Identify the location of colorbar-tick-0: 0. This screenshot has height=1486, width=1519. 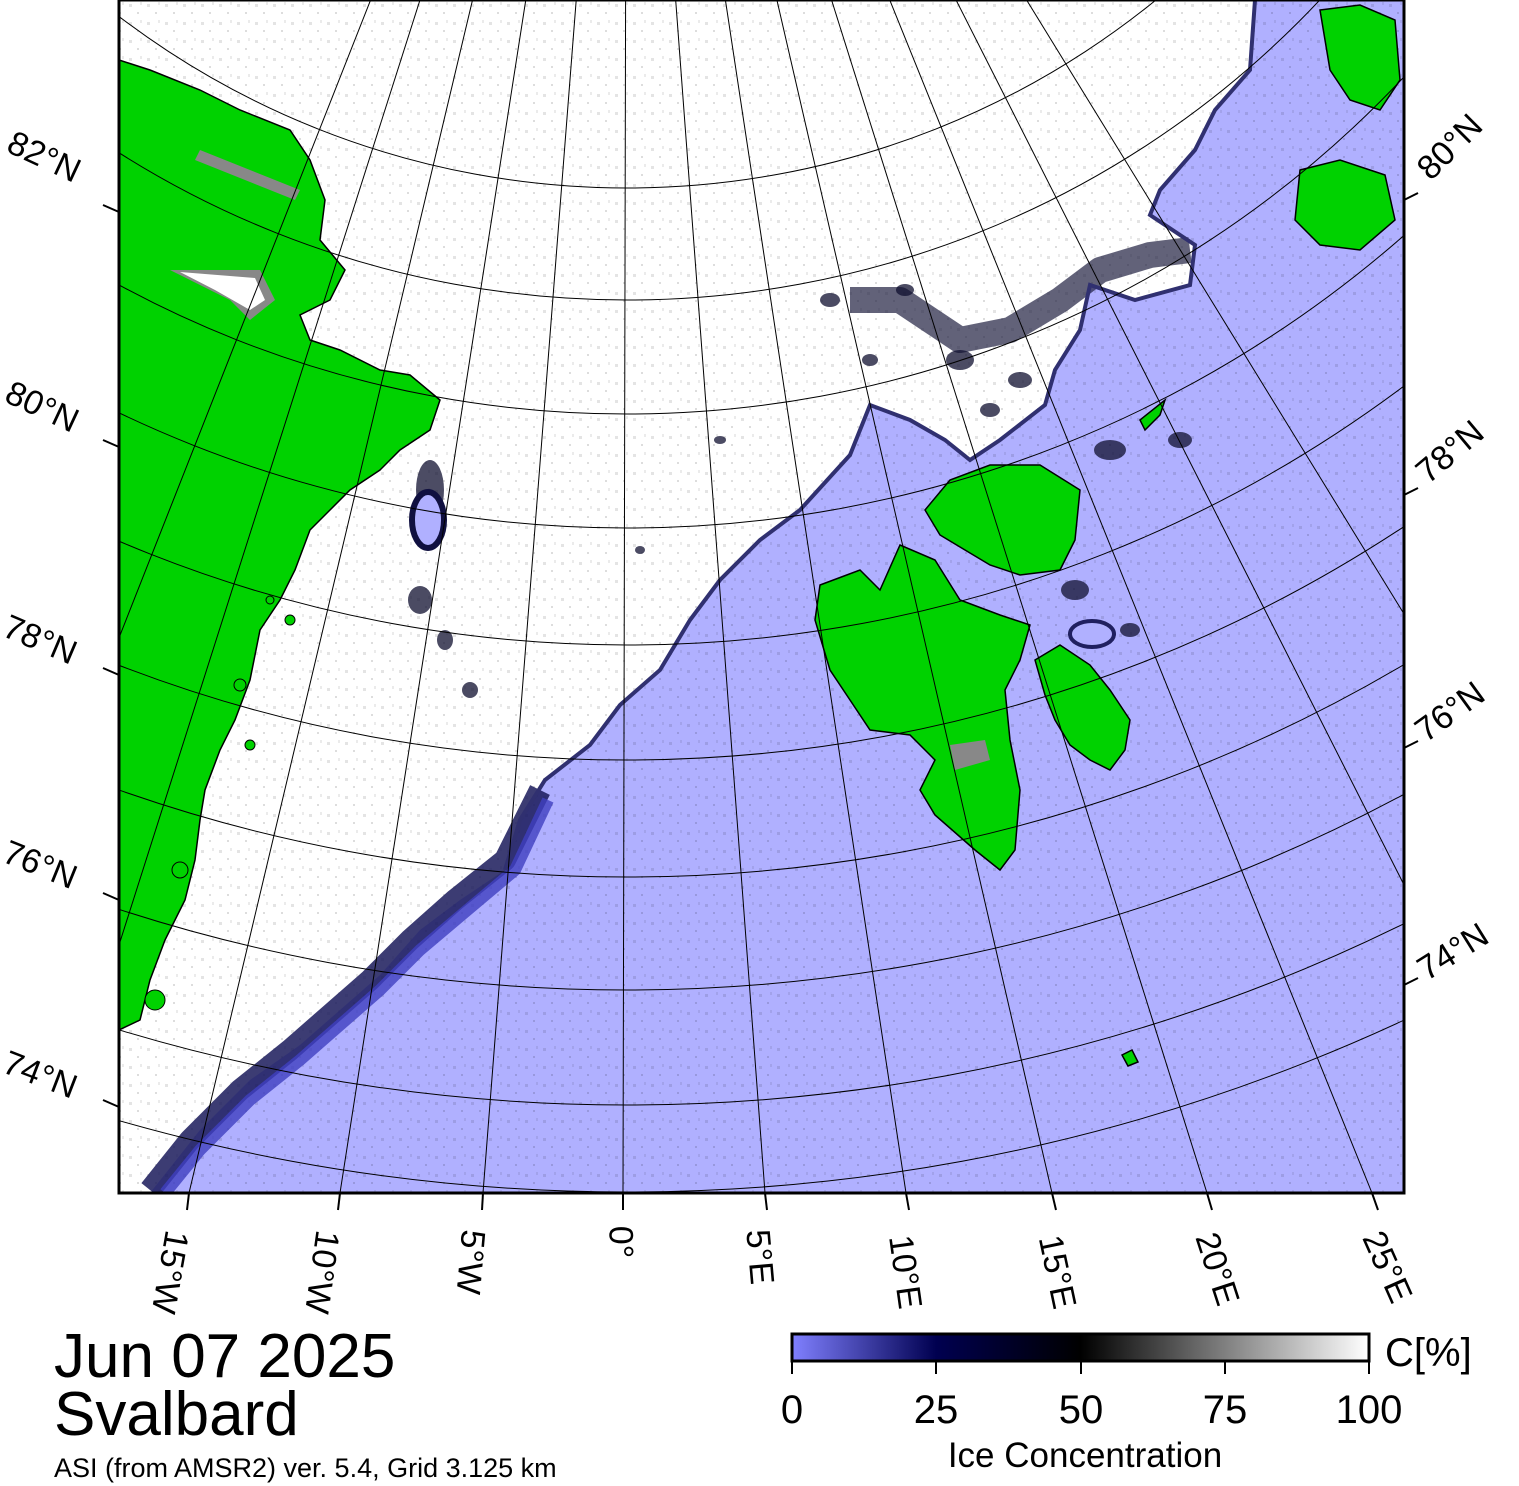
(792, 1410).